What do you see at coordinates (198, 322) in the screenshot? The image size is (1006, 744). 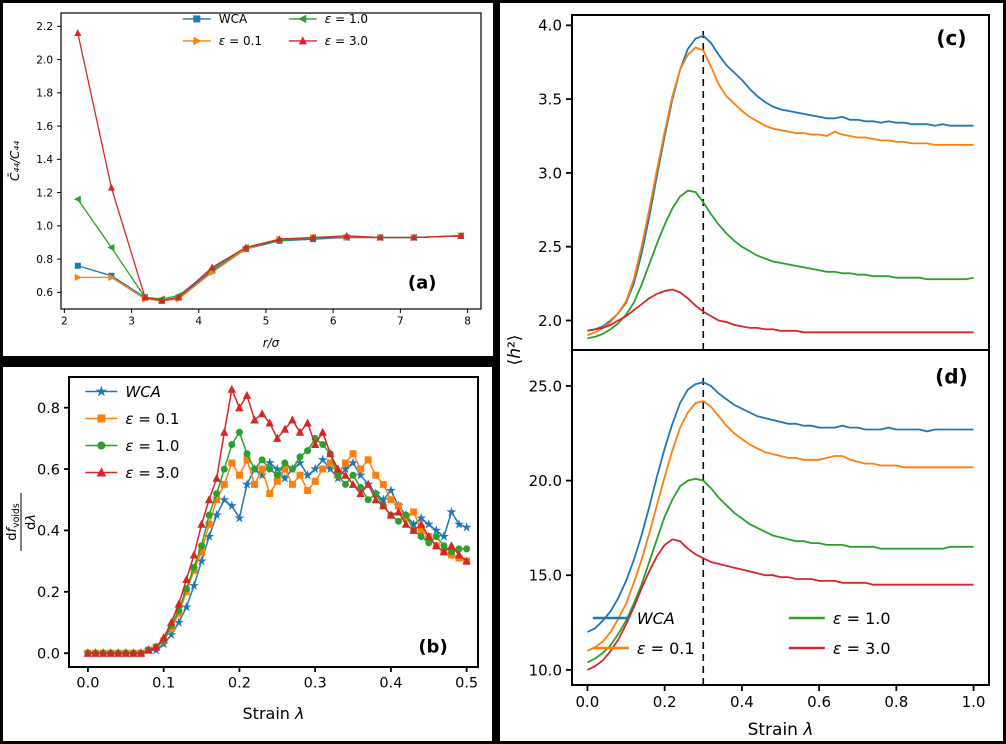 I see `xtick-label: 4` at bounding box center [198, 322].